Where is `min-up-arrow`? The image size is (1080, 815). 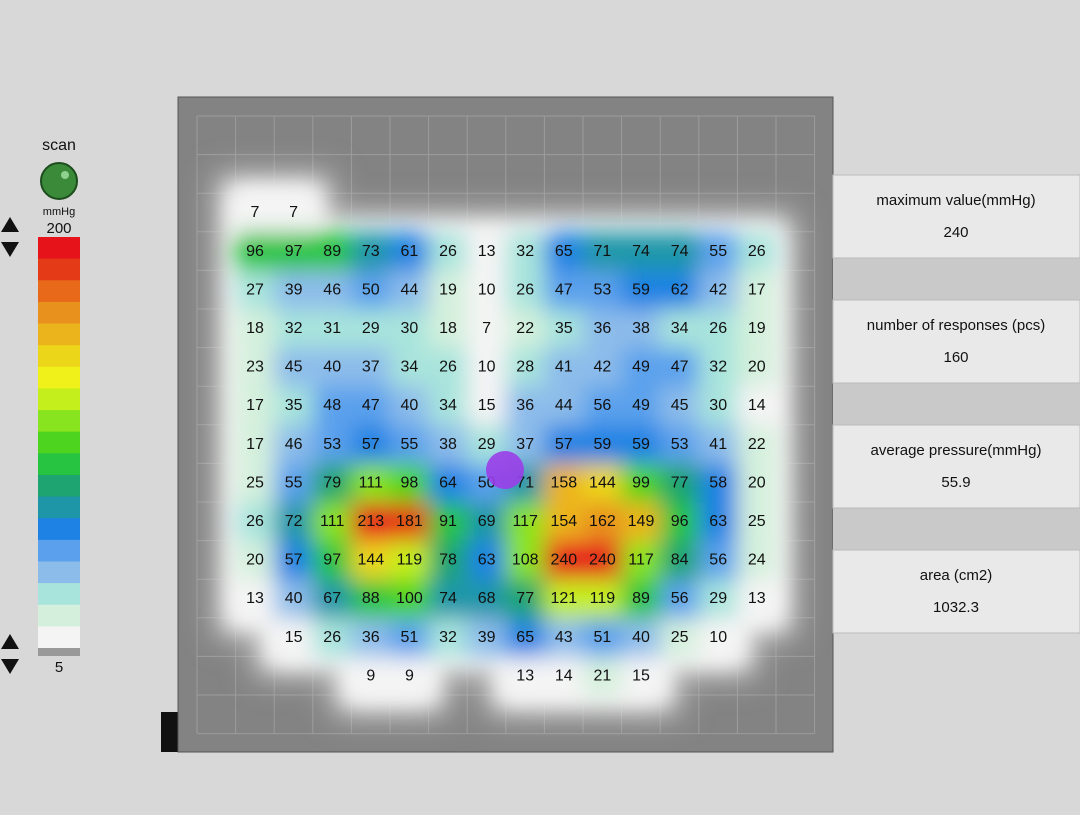
min-up-arrow is located at coordinates (10, 641).